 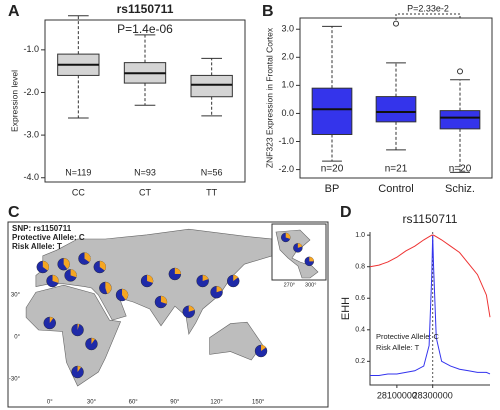 I want to click on y-tick-label: 0.6, so click(x=360, y=298).